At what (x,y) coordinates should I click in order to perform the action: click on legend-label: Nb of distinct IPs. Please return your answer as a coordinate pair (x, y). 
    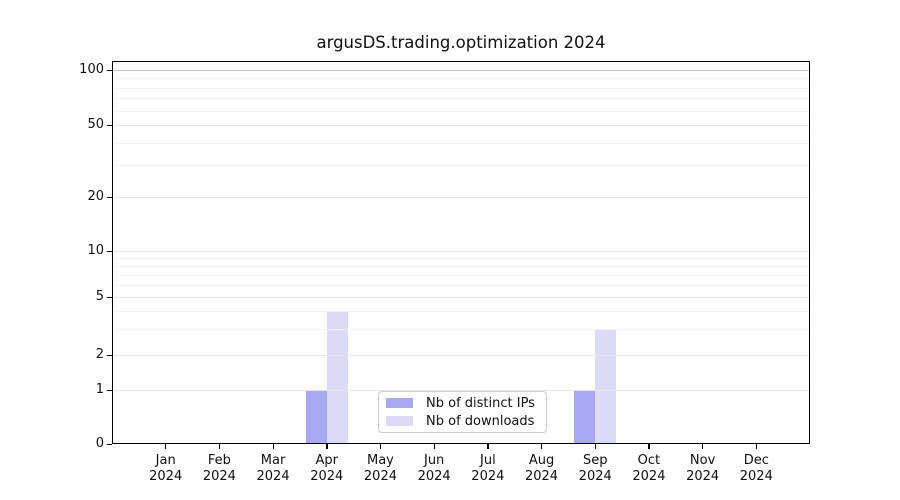
    Looking at the image, I should click on (480, 403).